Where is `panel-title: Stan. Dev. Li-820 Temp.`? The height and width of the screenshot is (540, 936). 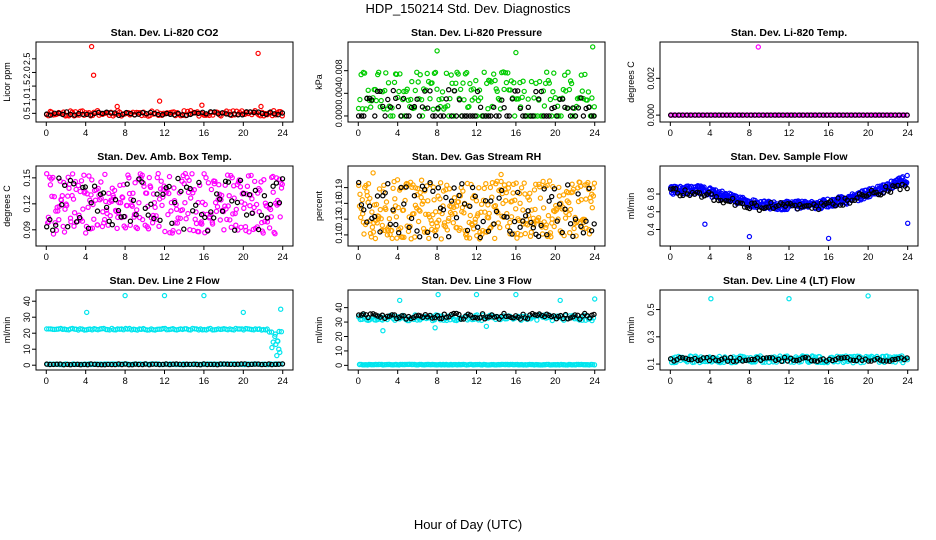 panel-title: Stan. Dev. Li-820 Temp. is located at coordinates (789, 33).